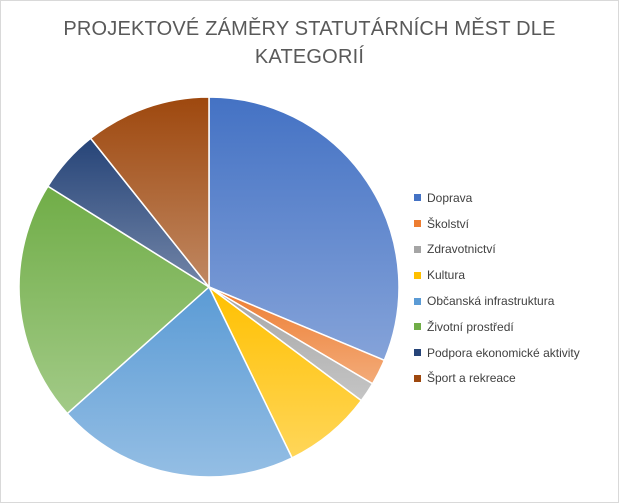  What do you see at coordinates (450, 197) in the screenshot?
I see `legend-label-1: Doprava` at bounding box center [450, 197].